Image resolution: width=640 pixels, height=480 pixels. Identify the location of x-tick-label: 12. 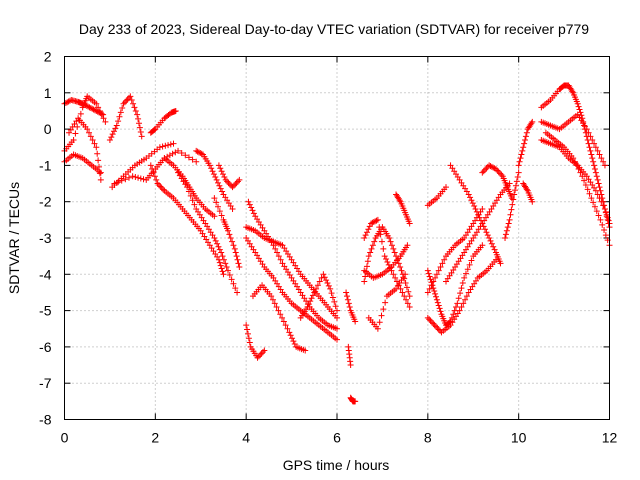
(610, 438).